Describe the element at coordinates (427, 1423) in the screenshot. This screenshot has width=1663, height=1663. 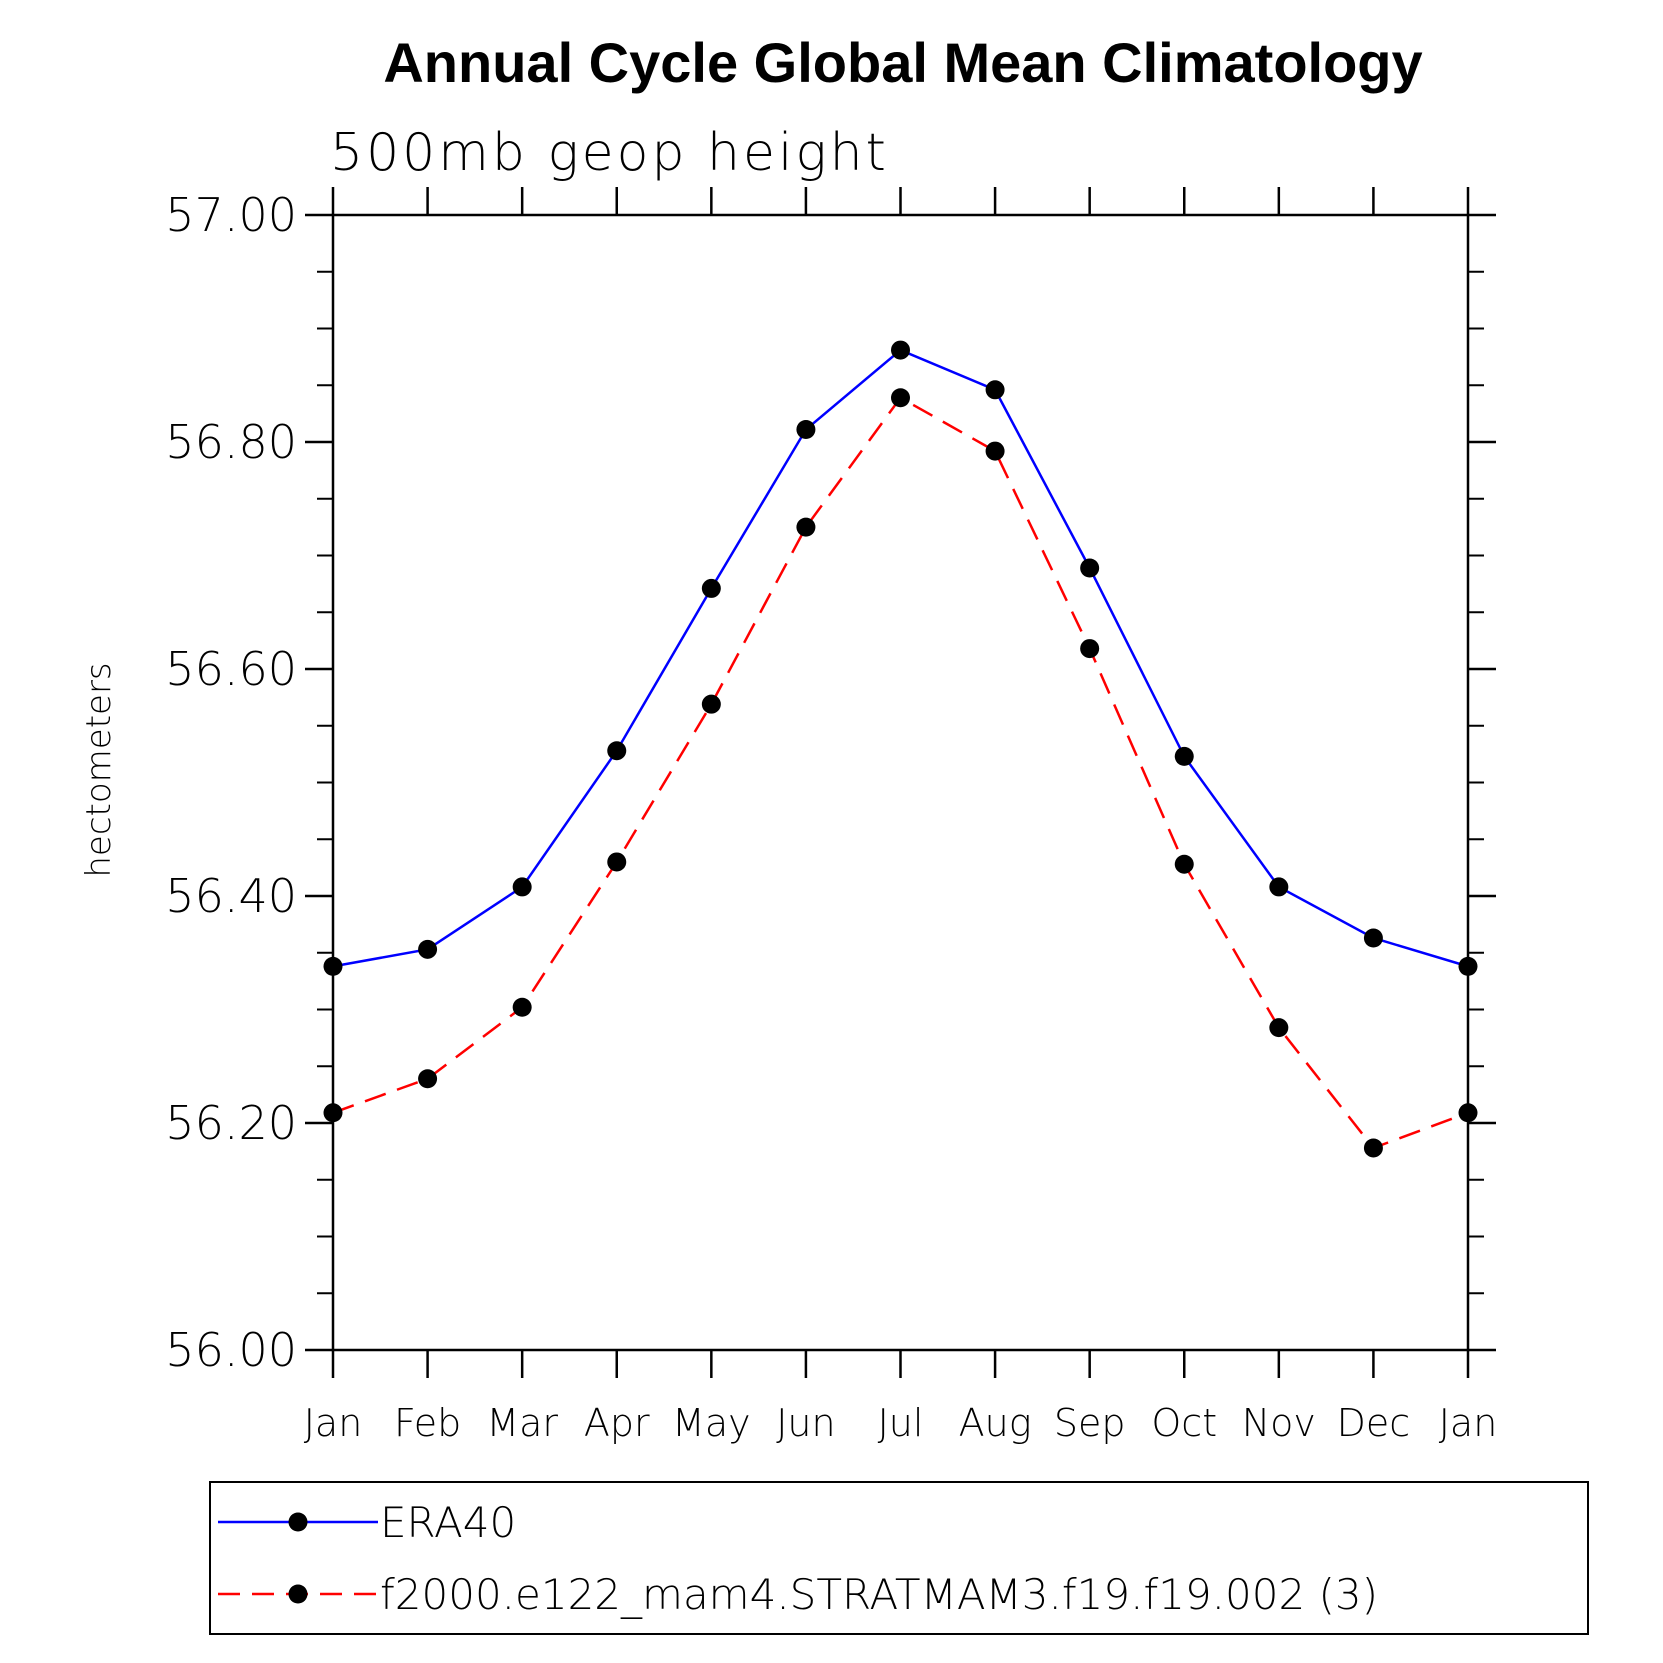
I see `x-tick-label: Feb` at that location.